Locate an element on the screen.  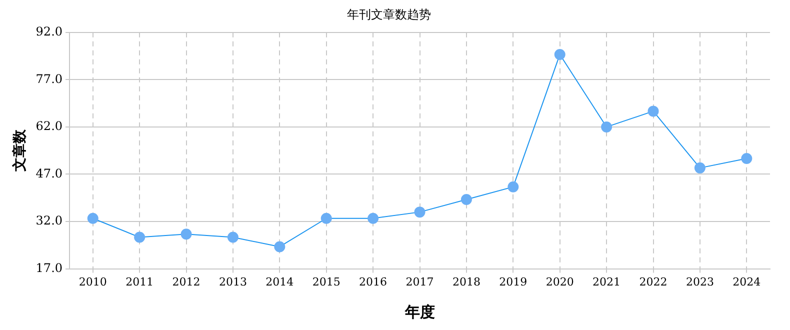
x-tick-label: 2016 is located at coordinates (373, 281).